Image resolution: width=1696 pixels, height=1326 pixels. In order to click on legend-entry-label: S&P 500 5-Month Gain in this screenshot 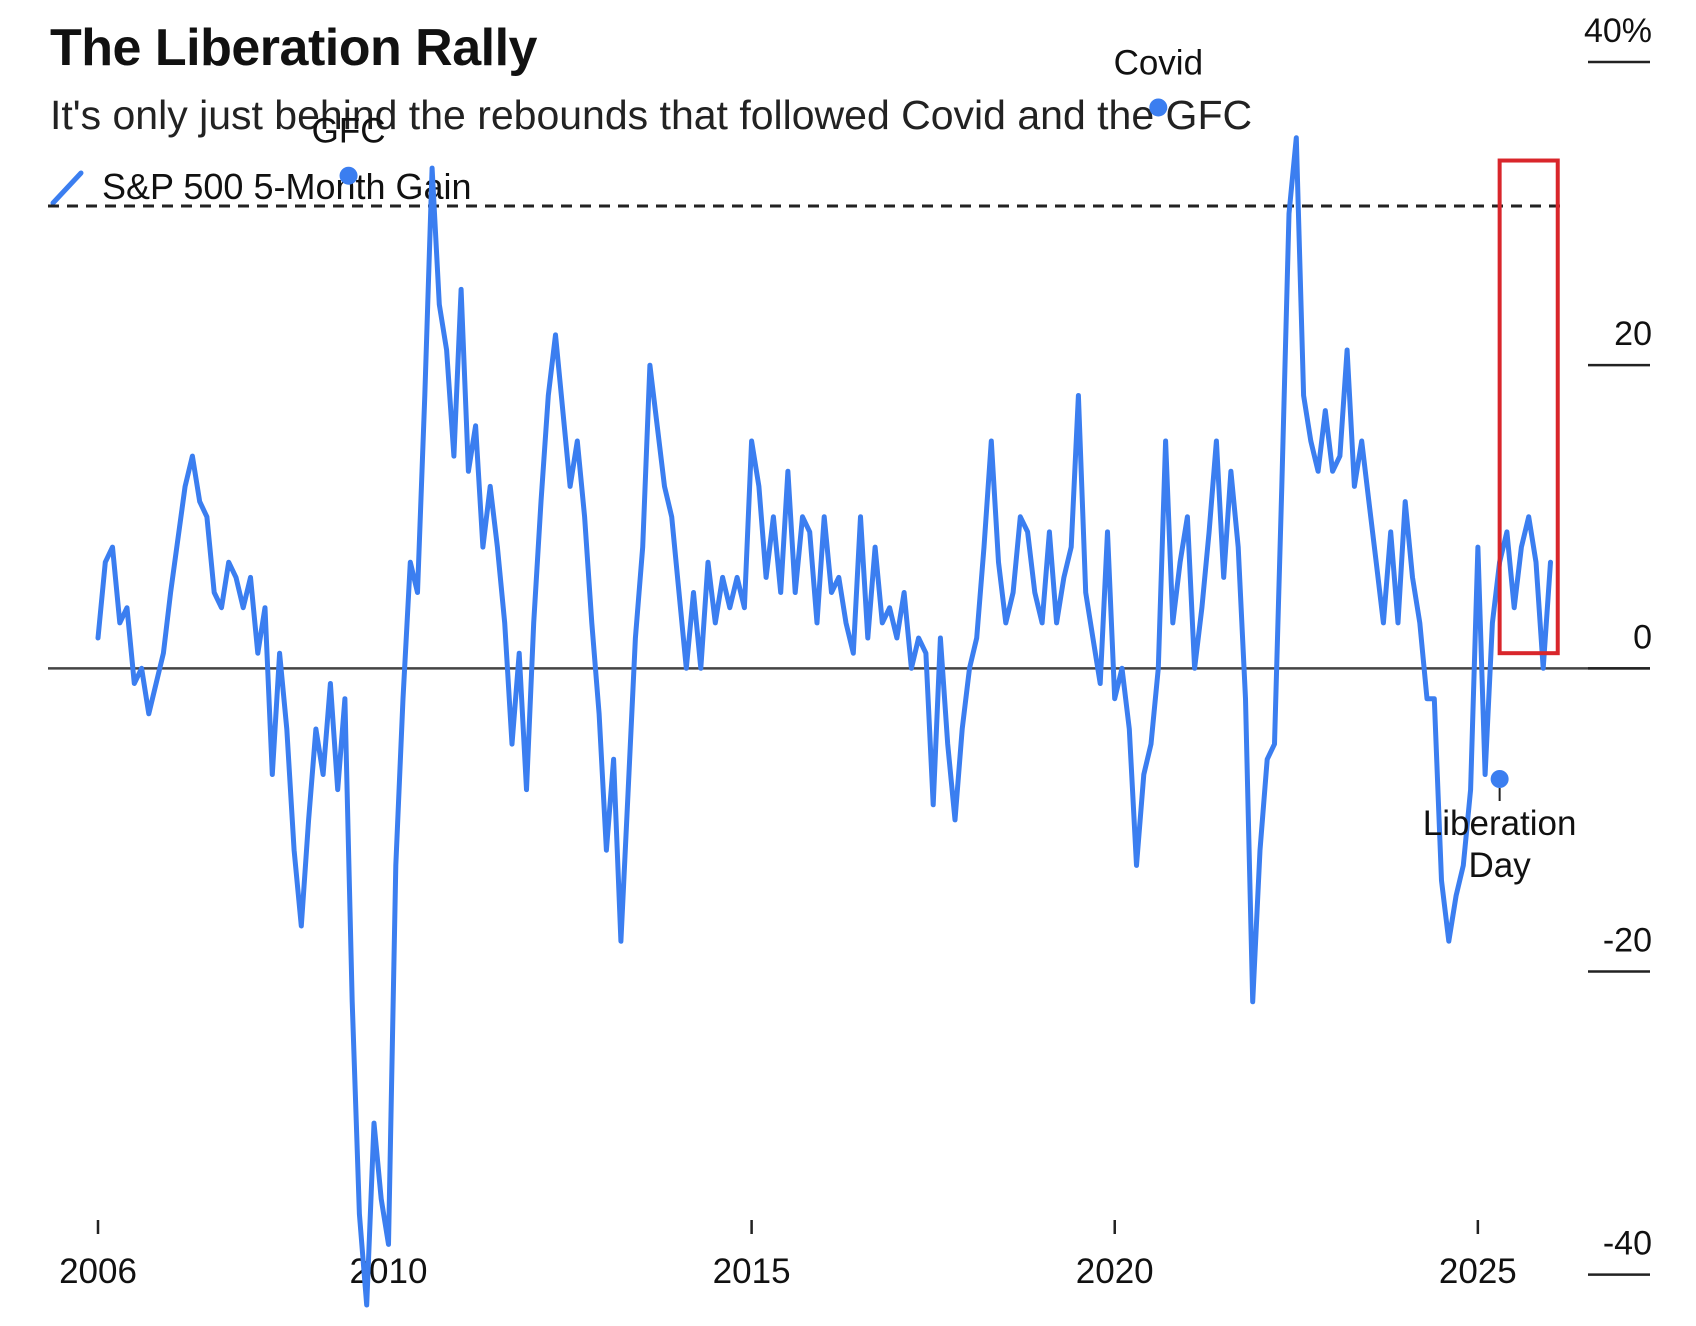, I will do `click(287, 186)`.